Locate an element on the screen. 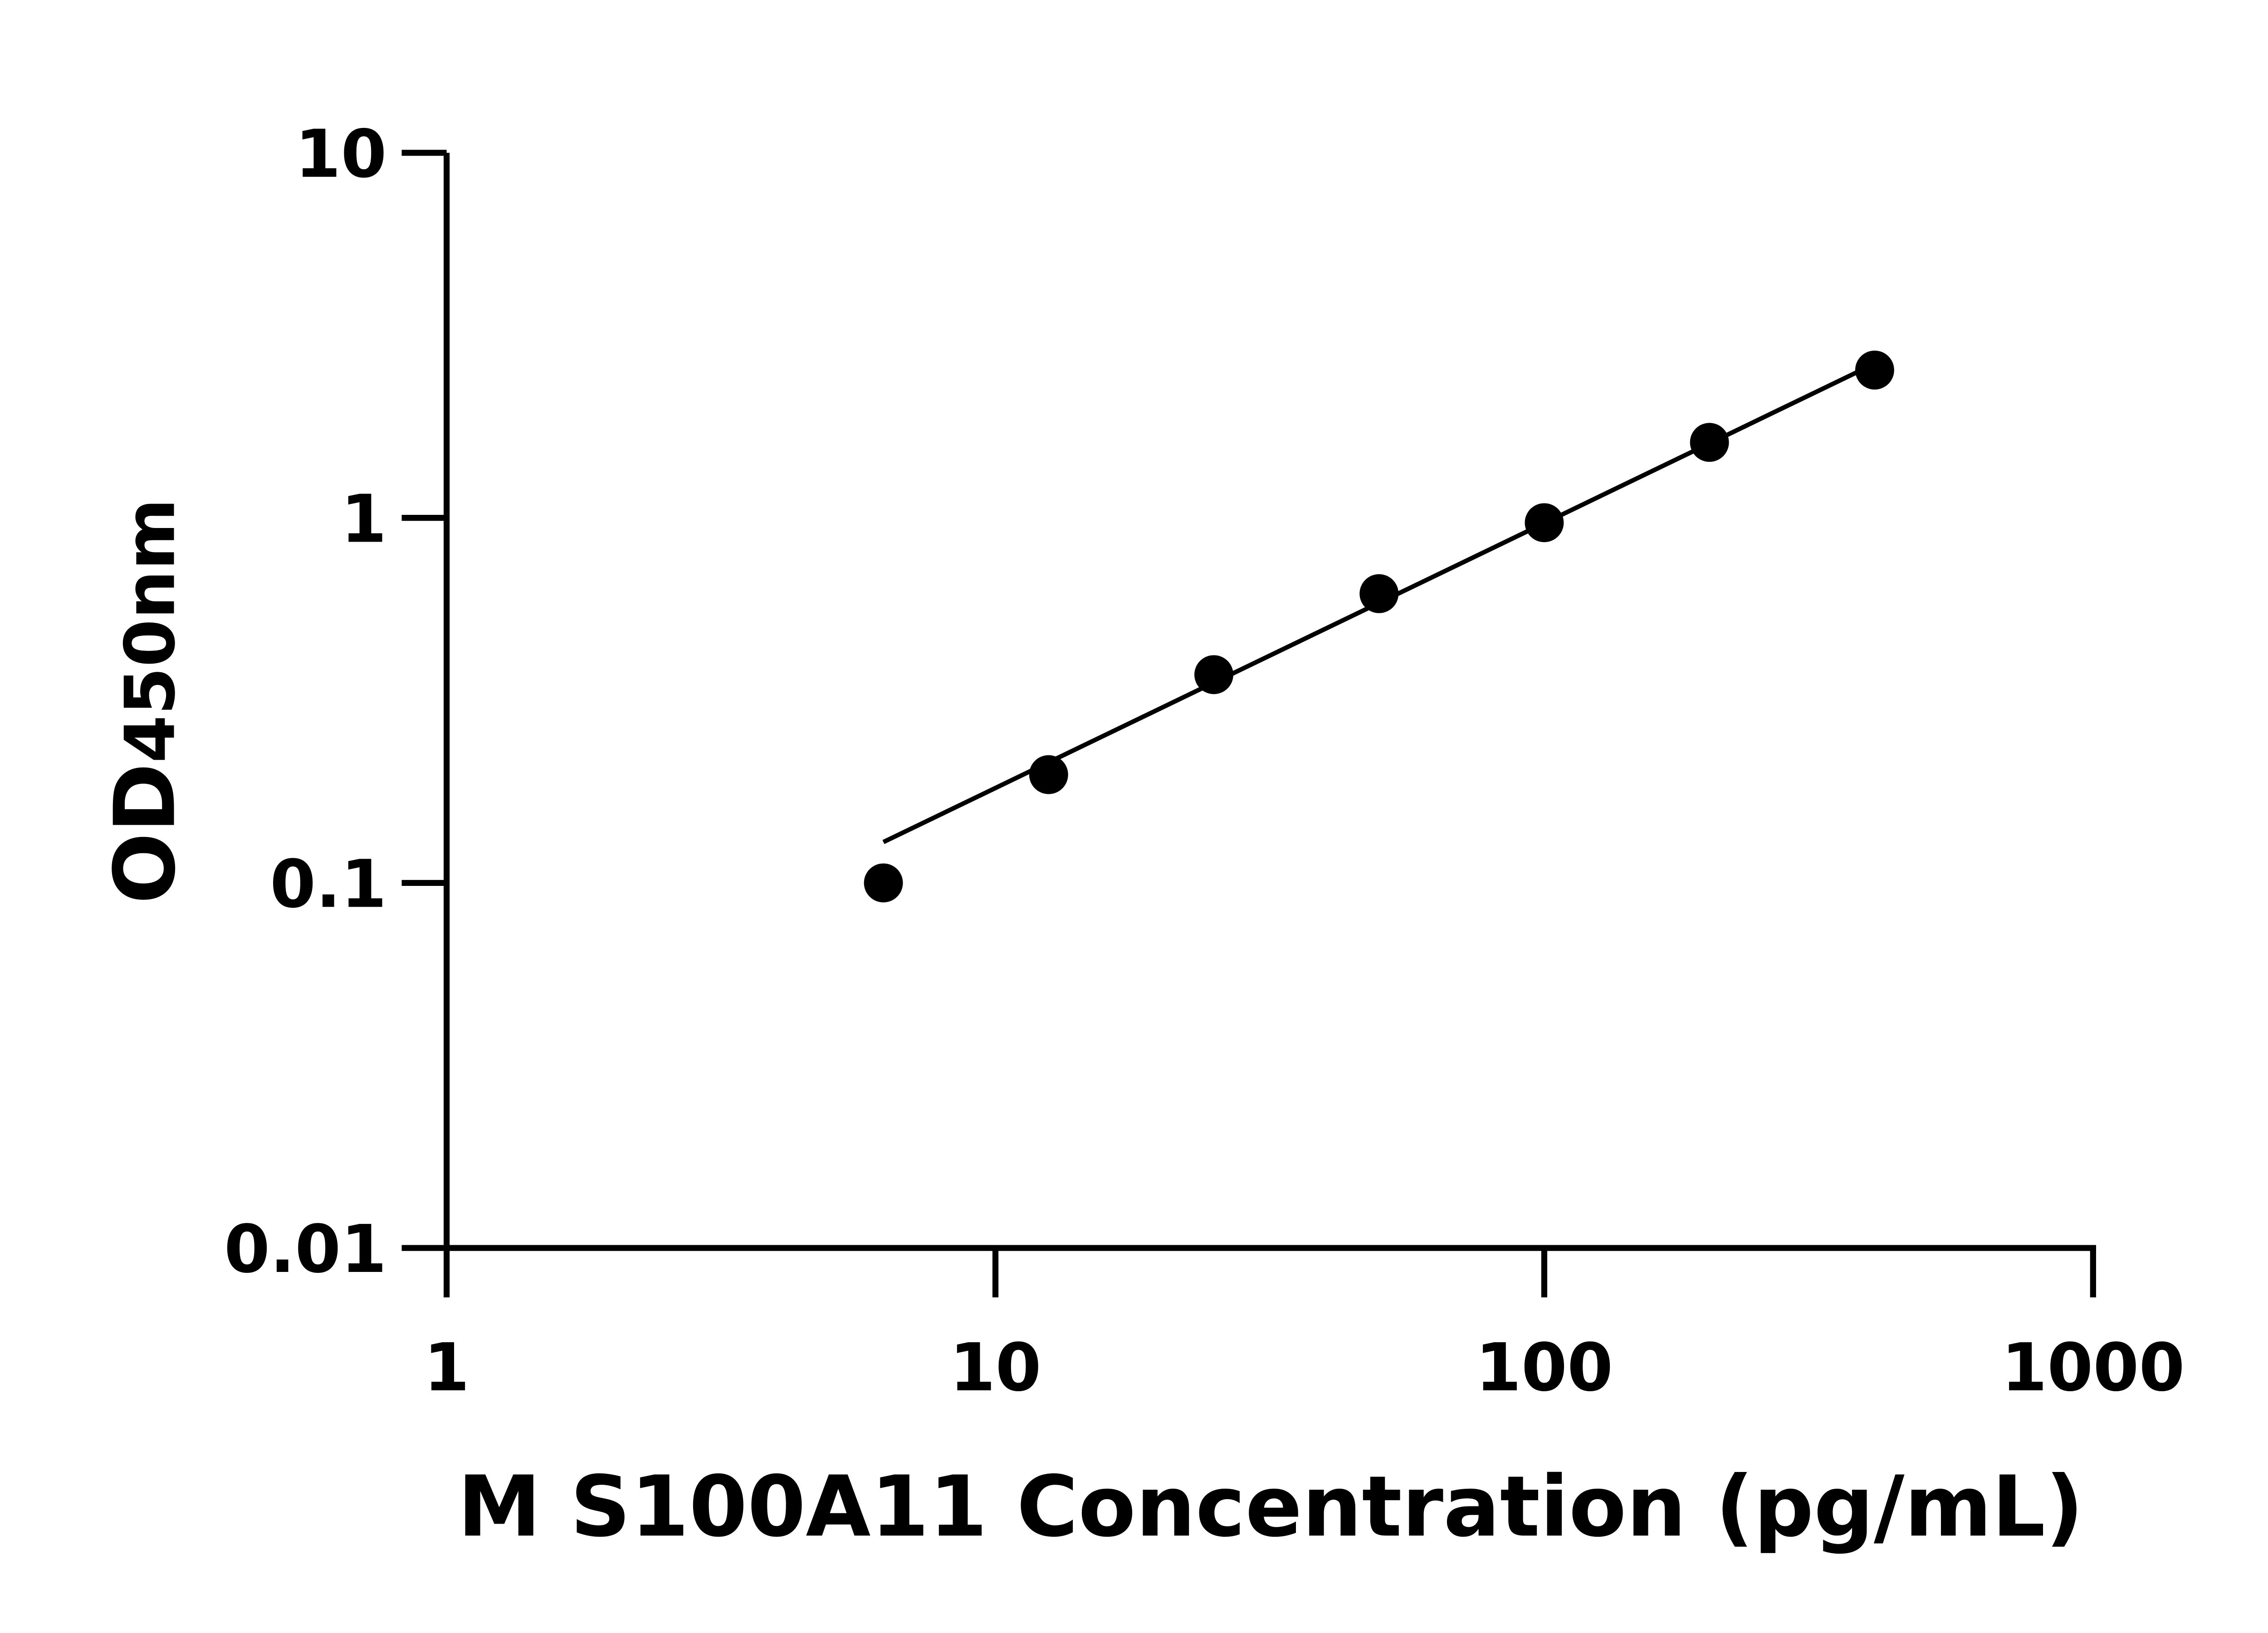 The image size is (2268, 1633). y-tick-label: 1 is located at coordinates (364, 519).